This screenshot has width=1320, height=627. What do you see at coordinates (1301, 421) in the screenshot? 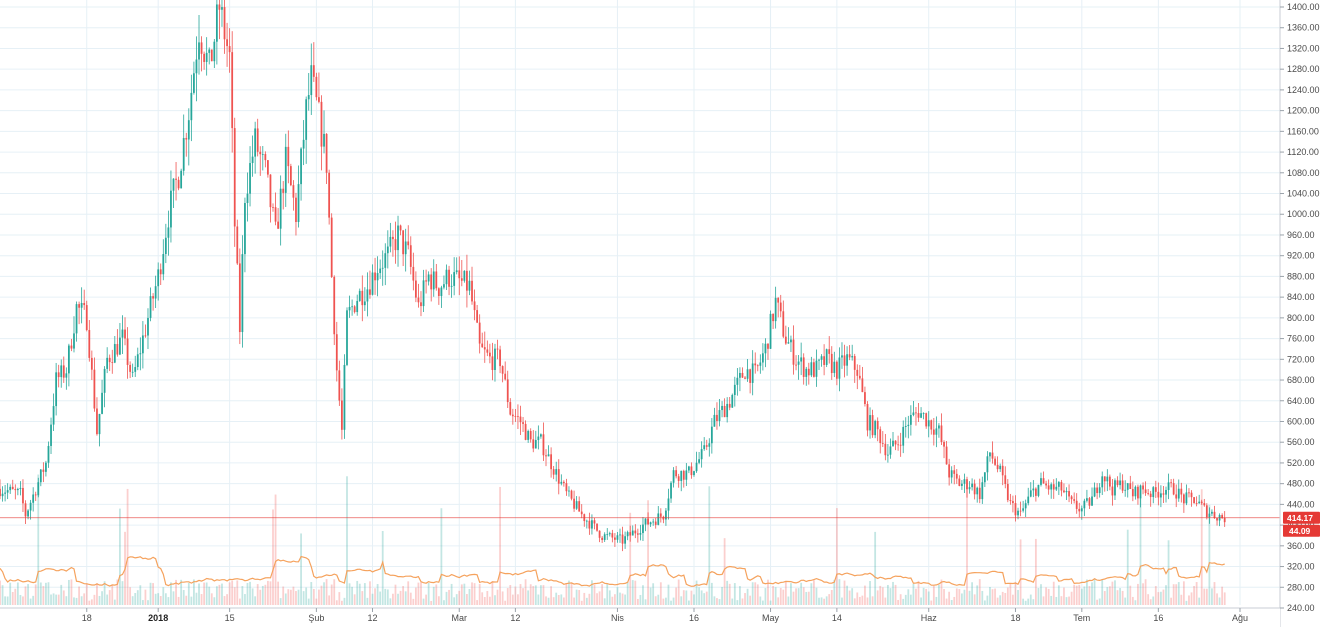
I see `price-tick-label: 600.00` at bounding box center [1301, 421].